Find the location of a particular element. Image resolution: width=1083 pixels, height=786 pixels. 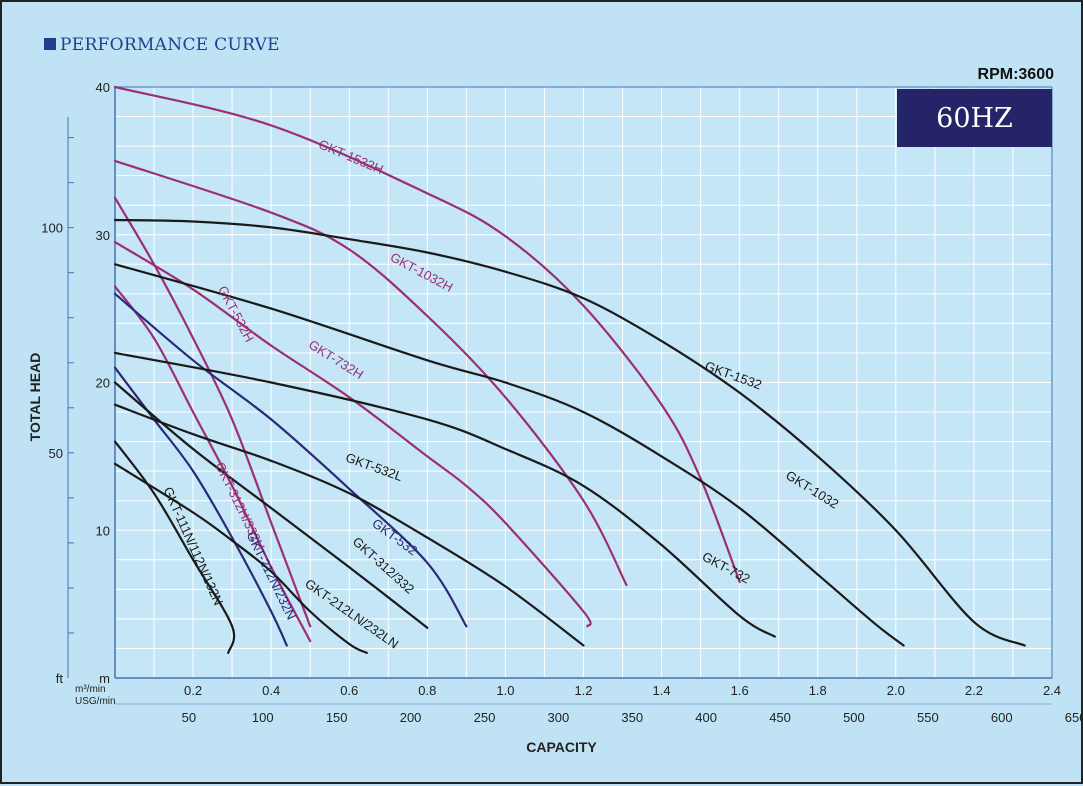

x2-tick-label: 550 is located at coordinates (928, 717).